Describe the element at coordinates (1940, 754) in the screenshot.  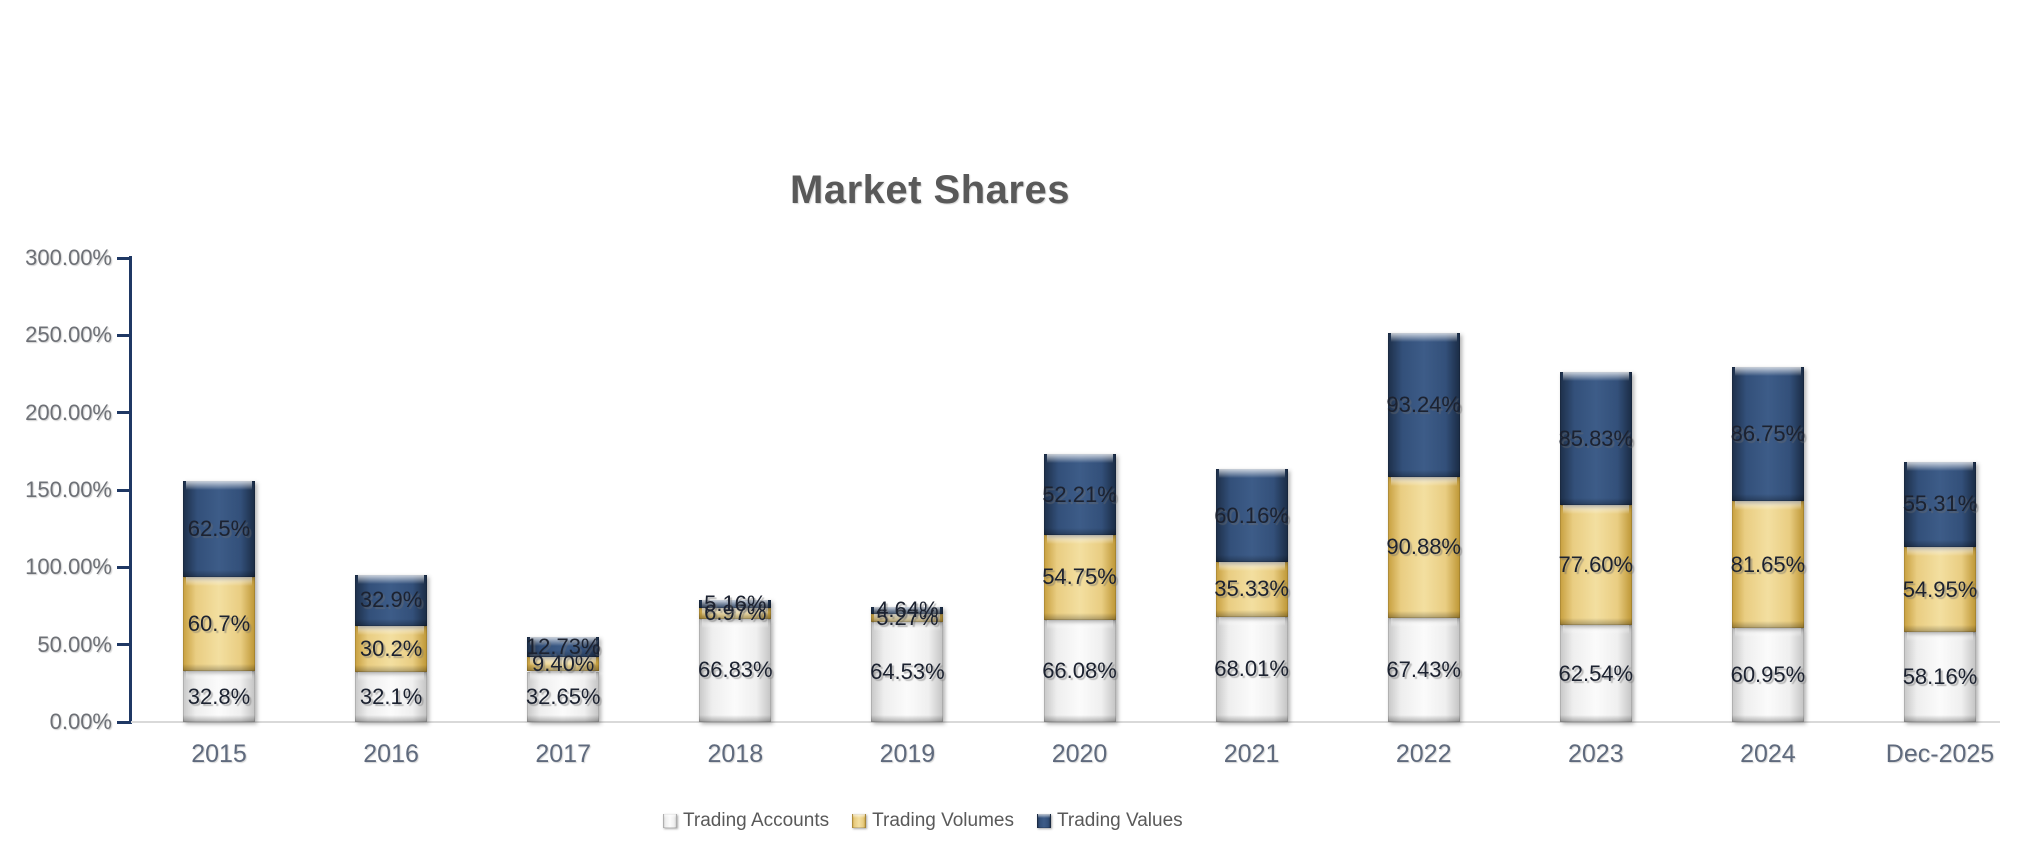
I see `x-axis-label: Dec-2025` at that location.